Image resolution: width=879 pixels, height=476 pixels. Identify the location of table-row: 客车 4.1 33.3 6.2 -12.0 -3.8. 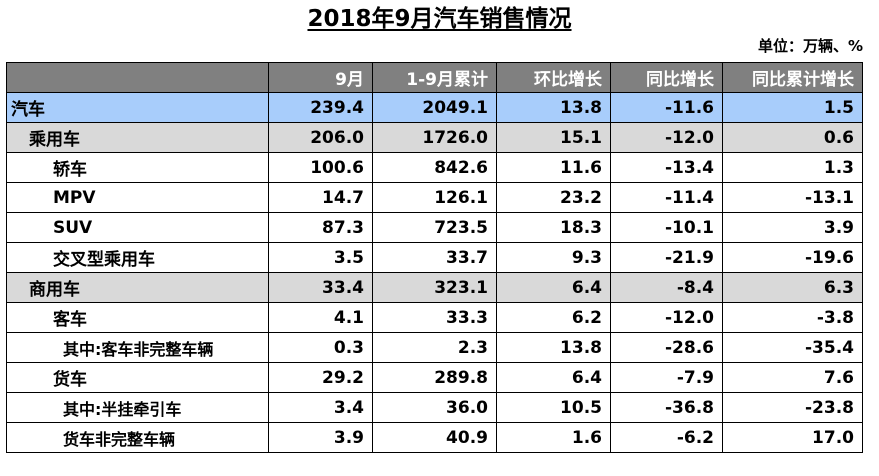
(434, 317).